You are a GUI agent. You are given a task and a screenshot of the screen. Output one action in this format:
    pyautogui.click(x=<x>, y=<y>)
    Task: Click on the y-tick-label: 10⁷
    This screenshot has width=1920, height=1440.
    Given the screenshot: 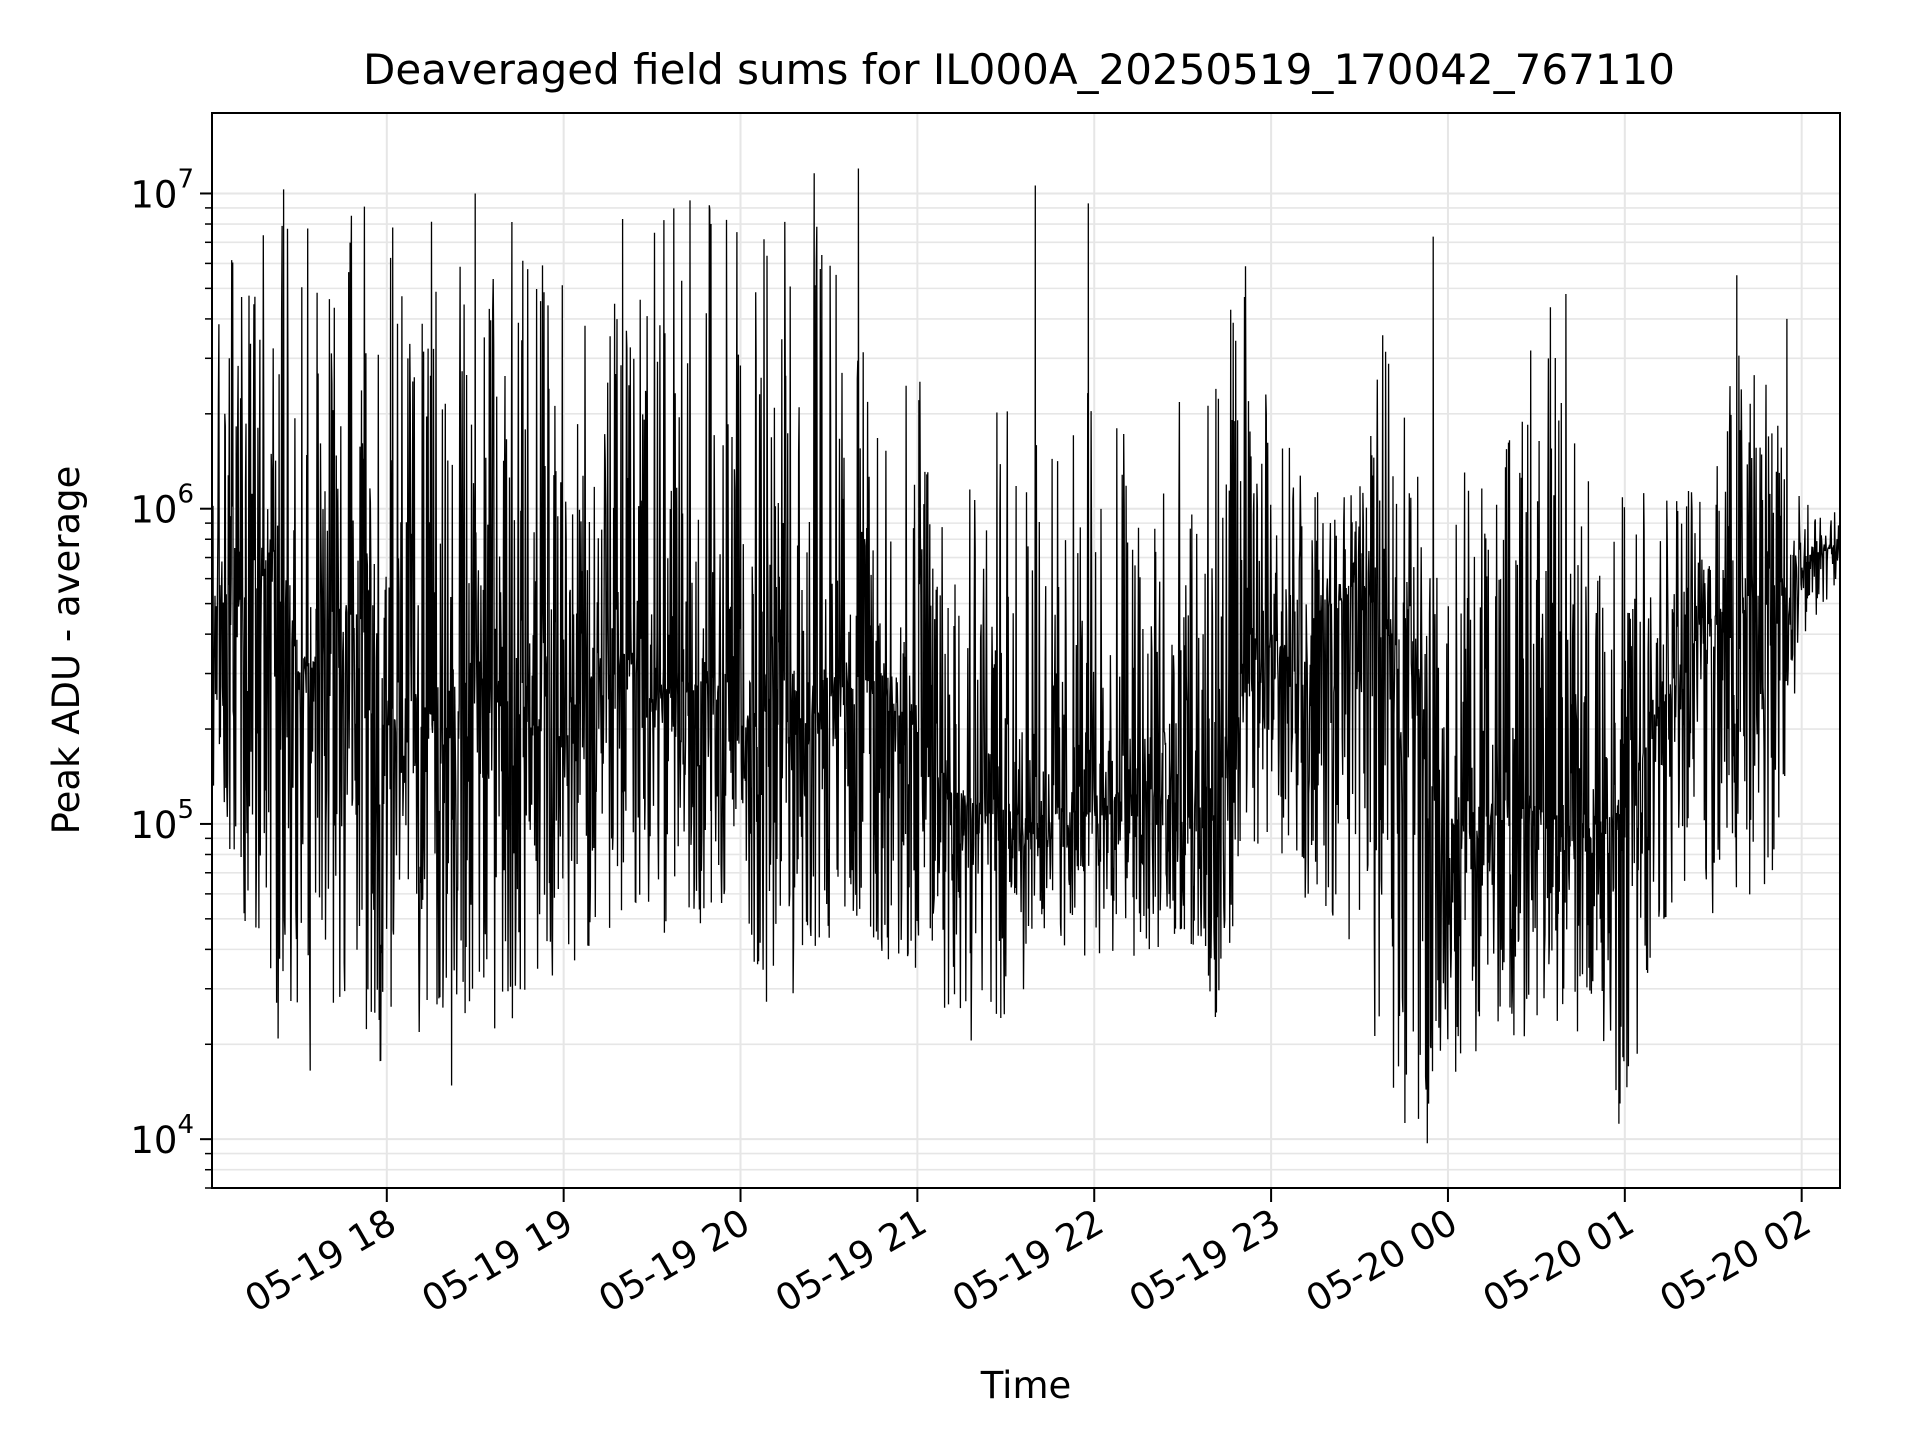 What is the action you would take?
    pyautogui.click(x=162, y=190)
    